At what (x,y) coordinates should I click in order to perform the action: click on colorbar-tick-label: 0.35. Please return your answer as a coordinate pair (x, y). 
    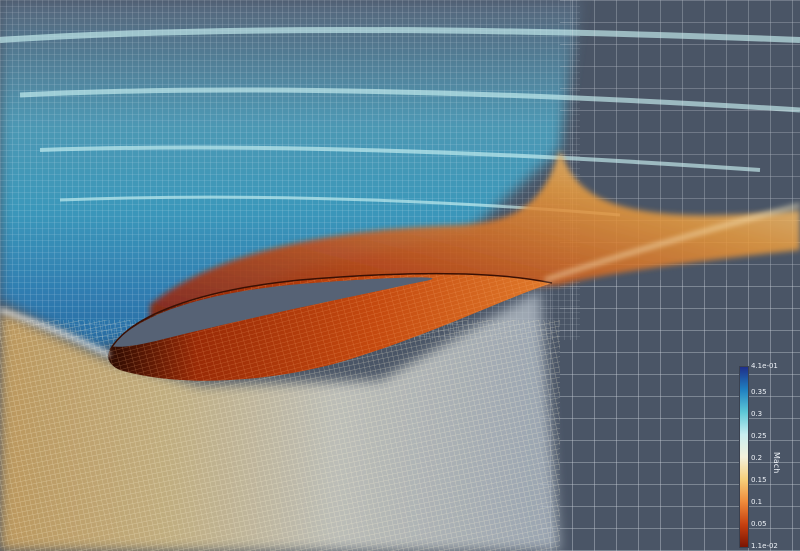
    Looking at the image, I should click on (759, 392).